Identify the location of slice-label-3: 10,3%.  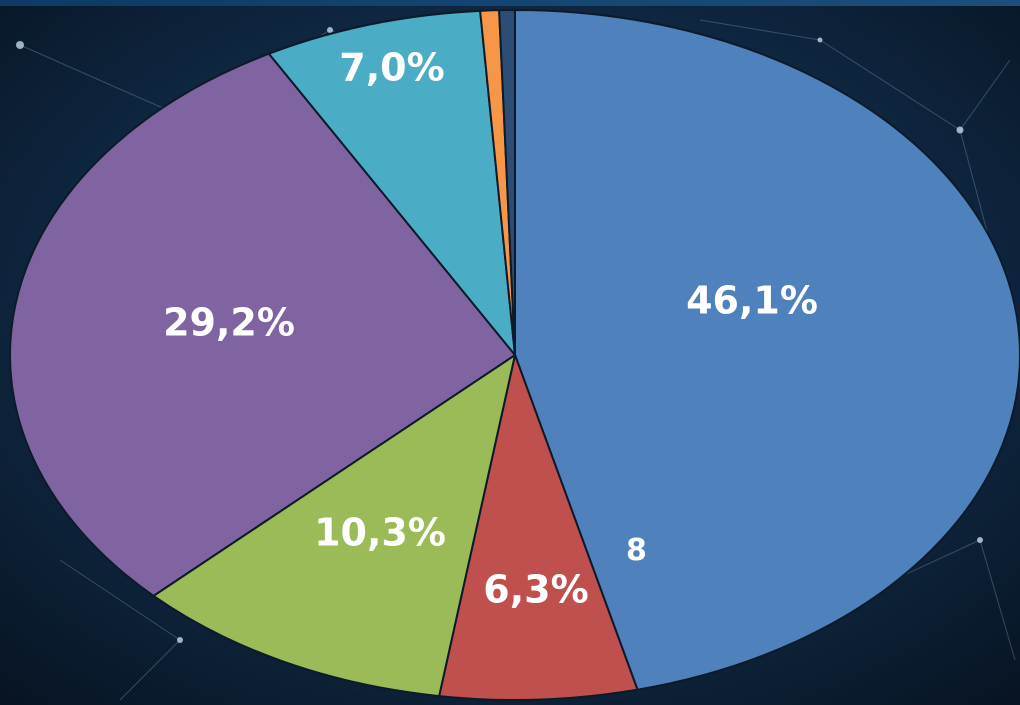
(380, 533).